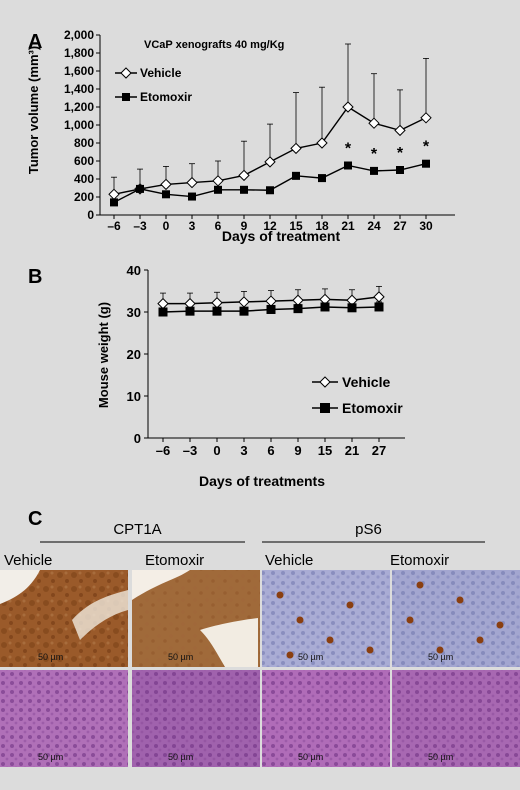  What do you see at coordinates (35, 277) in the screenshot?
I see `panel-b-letter: B` at bounding box center [35, 277].